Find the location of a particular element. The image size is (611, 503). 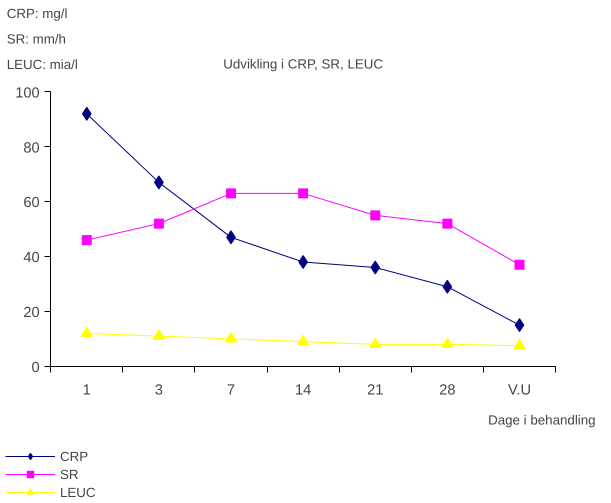

y-tick-label: 60 is located at coordinates (31, 203).